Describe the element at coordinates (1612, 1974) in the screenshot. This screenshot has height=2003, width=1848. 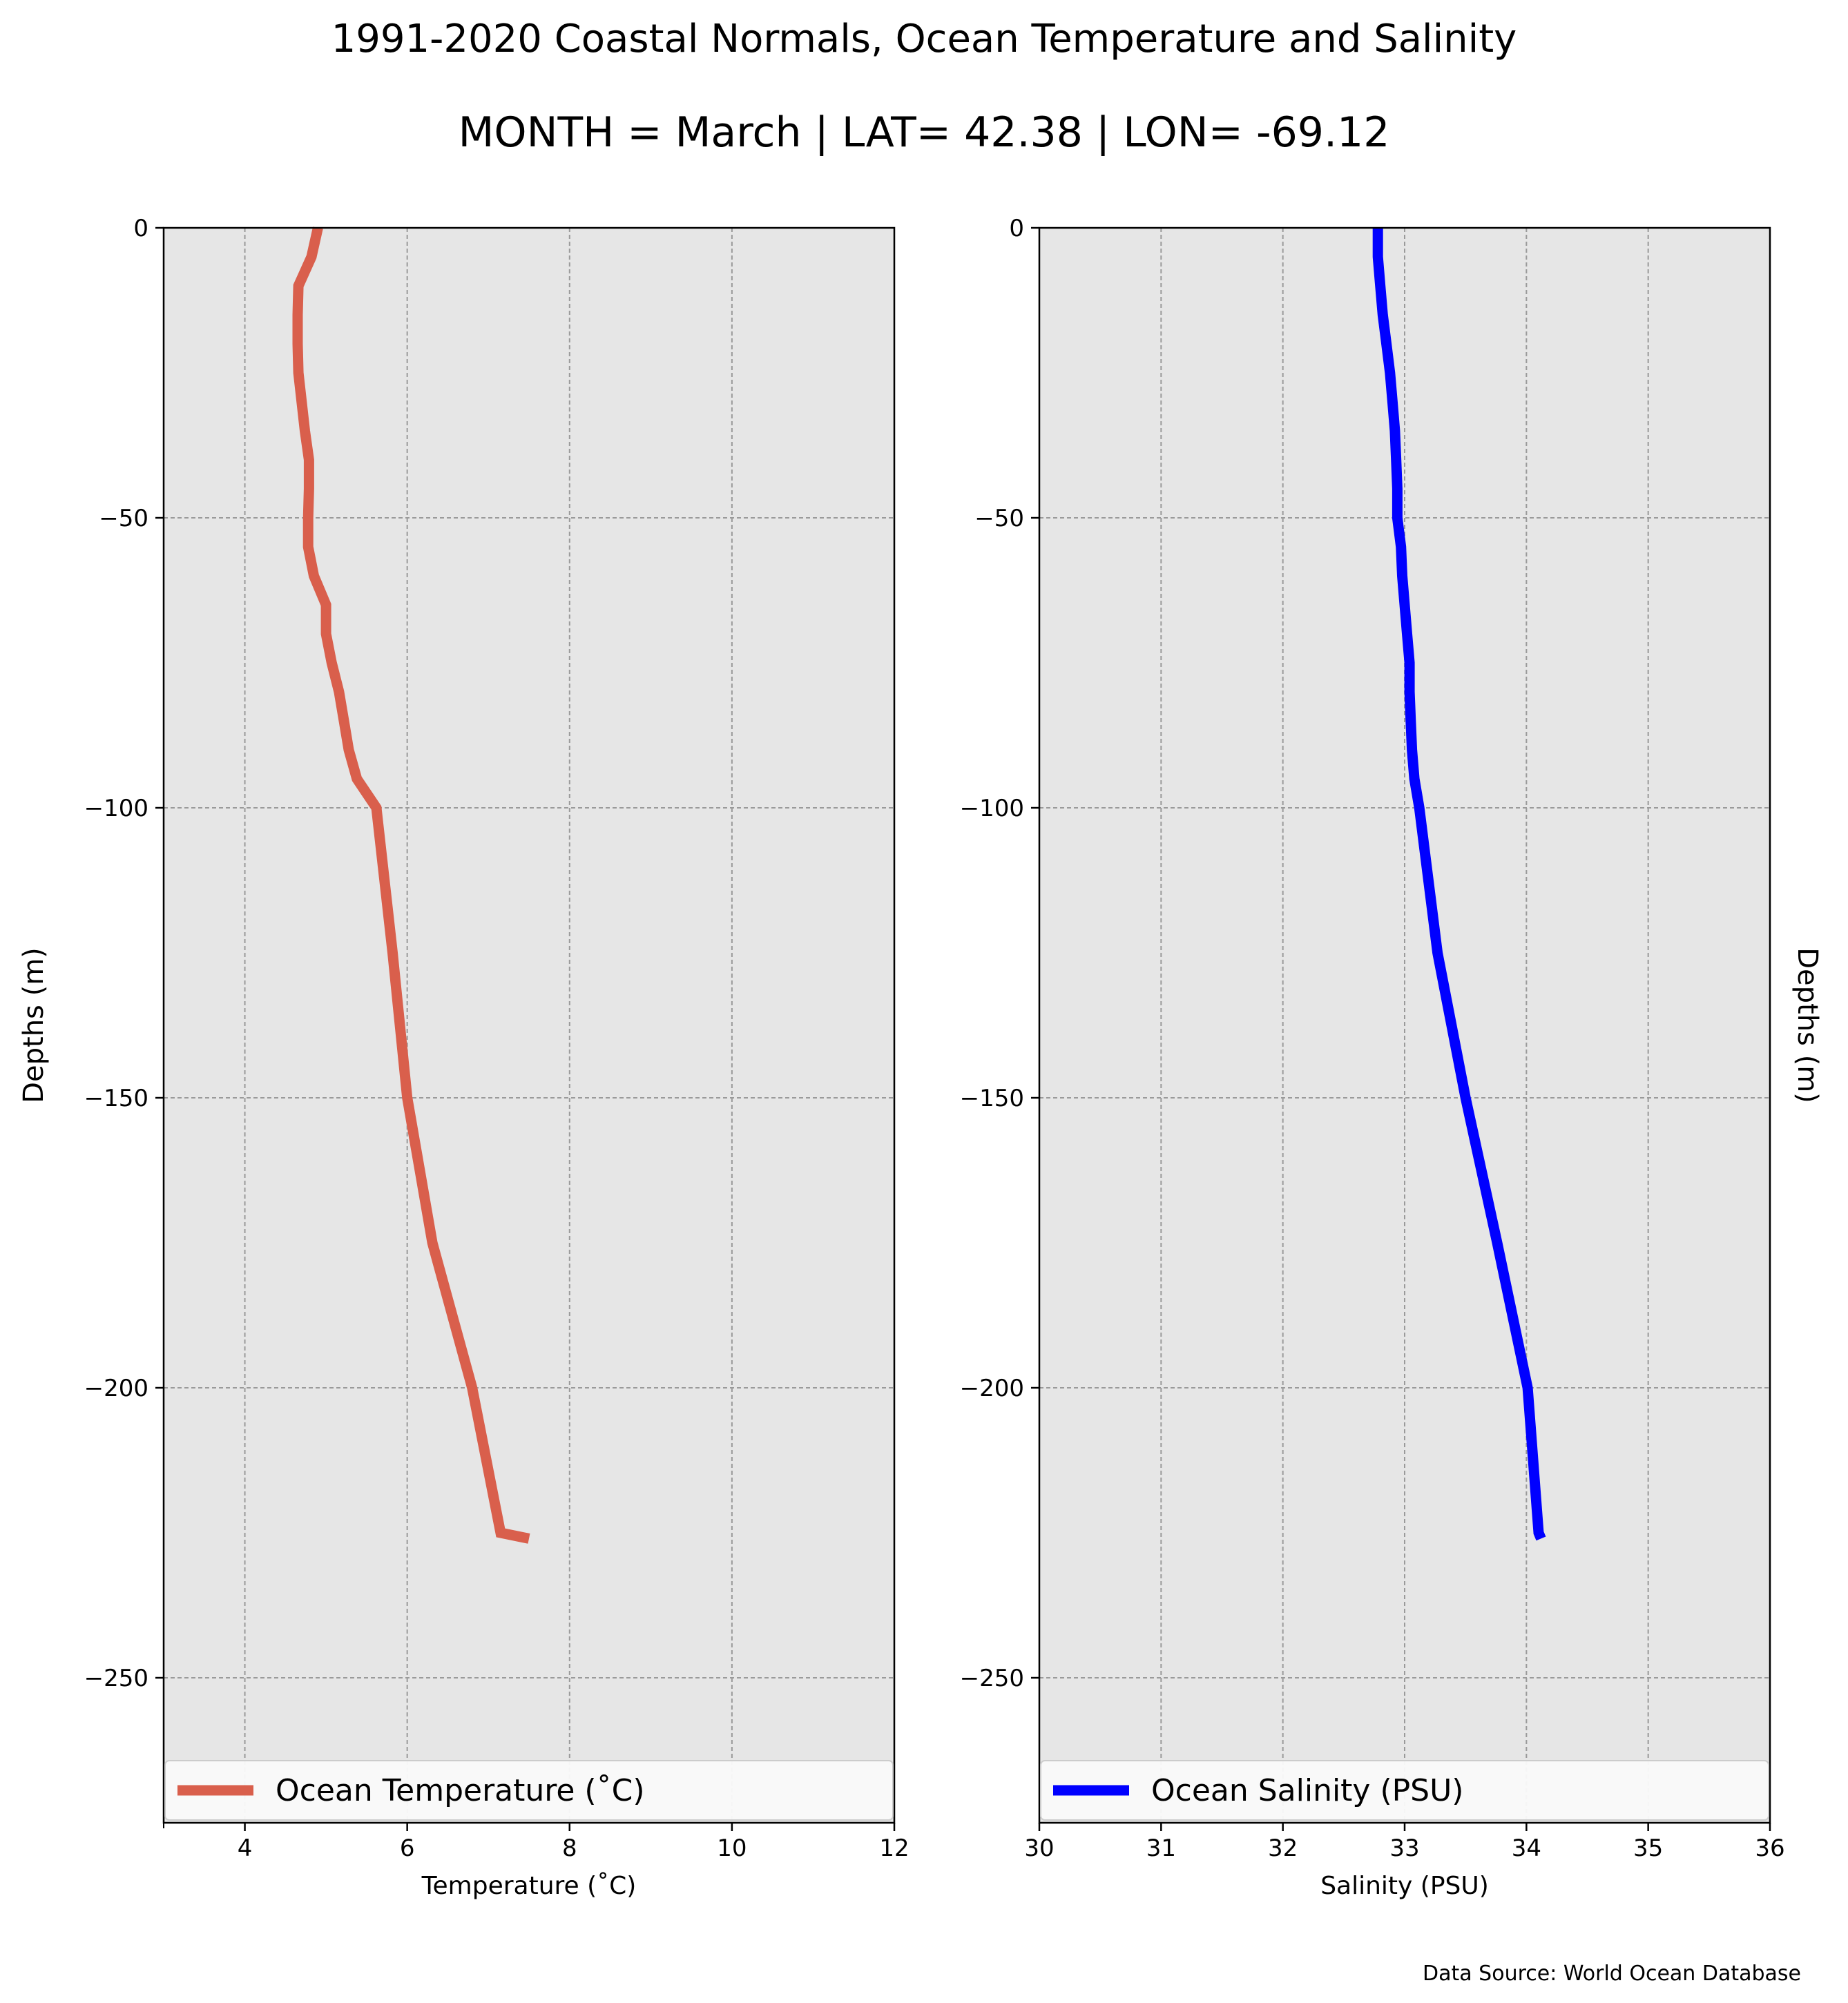
I see `data-source-note: Data Source: World Ocean Database` at that location.